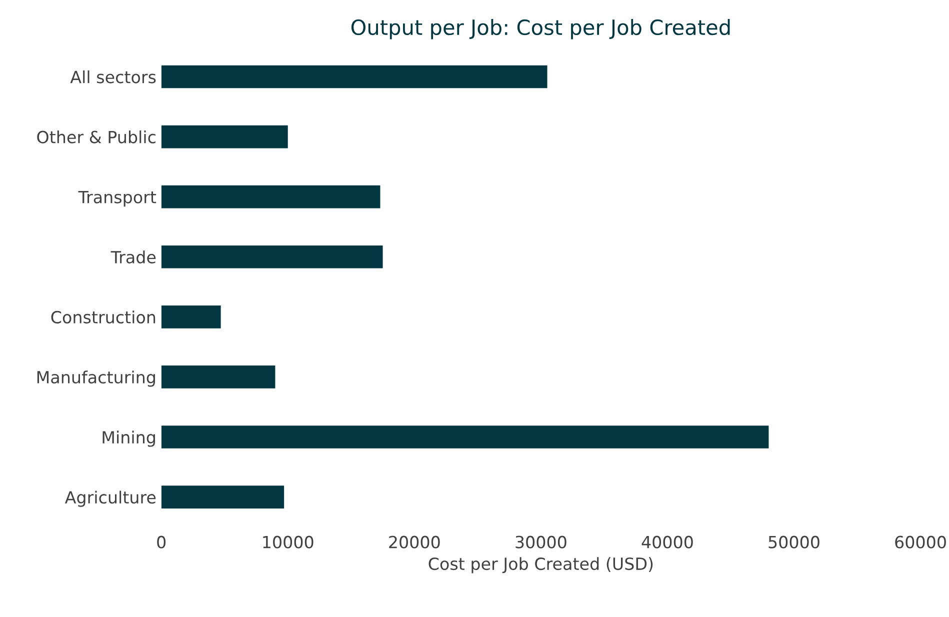  What do you see at coordinates (133, 257) in the screenshot?
I see `y-tick-label: Trade` at bounding box center [133, 257].